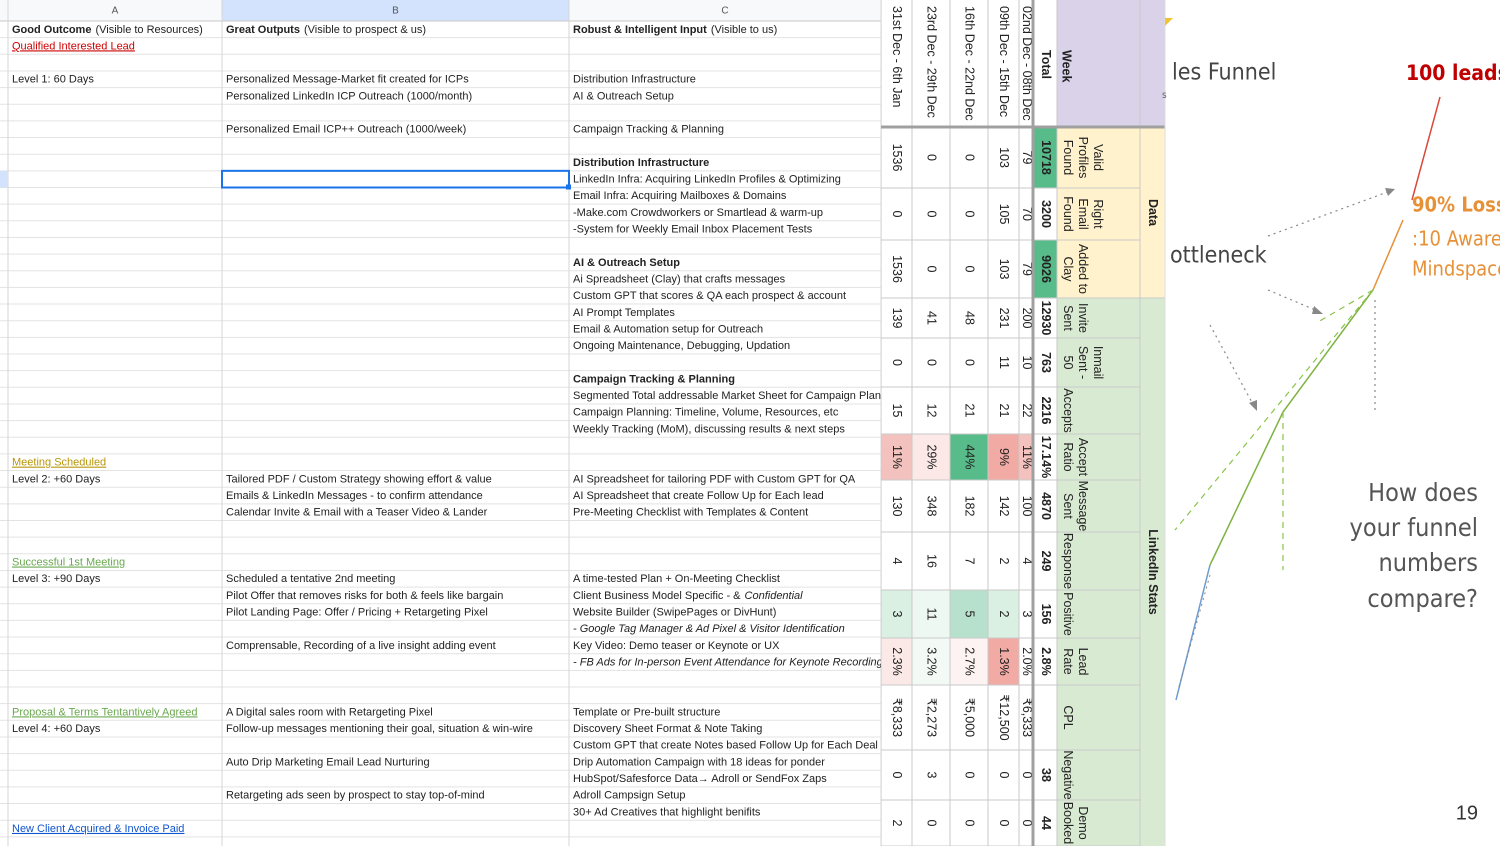 This screenshot has width=1500, height=846. I want to click on stat-value: 2.8%, so click(1046, 661).